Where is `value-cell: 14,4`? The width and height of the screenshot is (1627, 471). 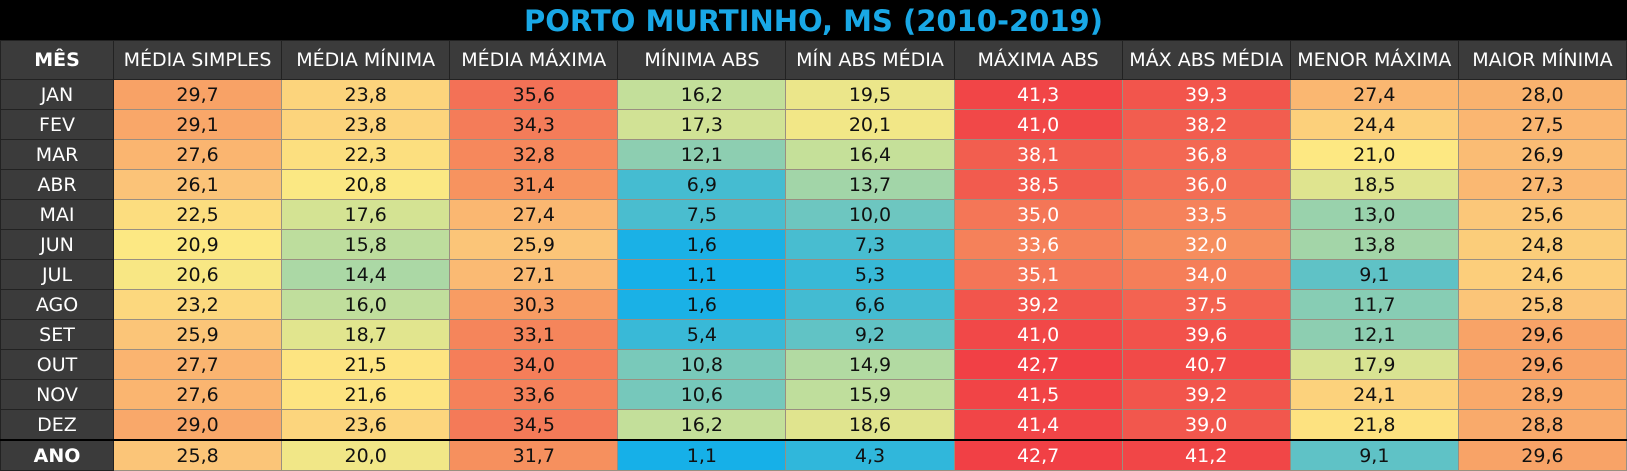 value-cell: 14,4 is located at coordinates (366, 274).